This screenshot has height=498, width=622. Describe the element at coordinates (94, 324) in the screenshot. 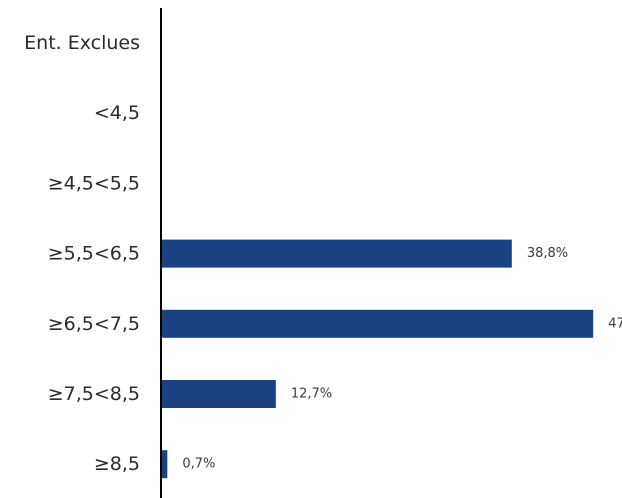

I see `category-label: ≥6,5<7,5` at that location.